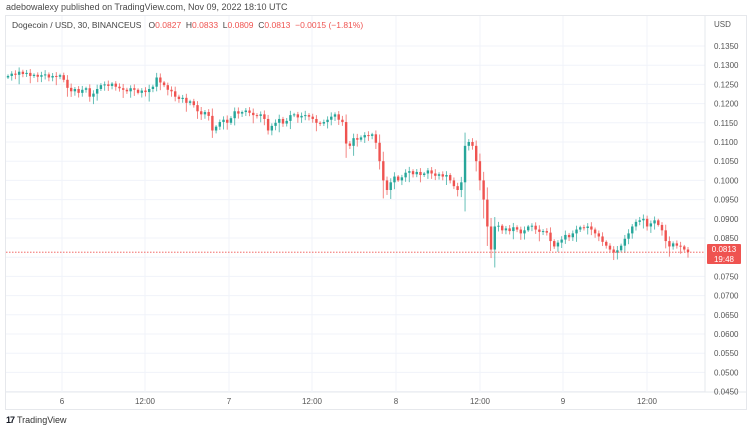 Image resolution: width=750 pixels, height=430 pixels. What do you see at coordinates (329, 25) in the screenshot?
I see `change-value: −0.0015 (−1.81%)` at bounding box center [329, 25].